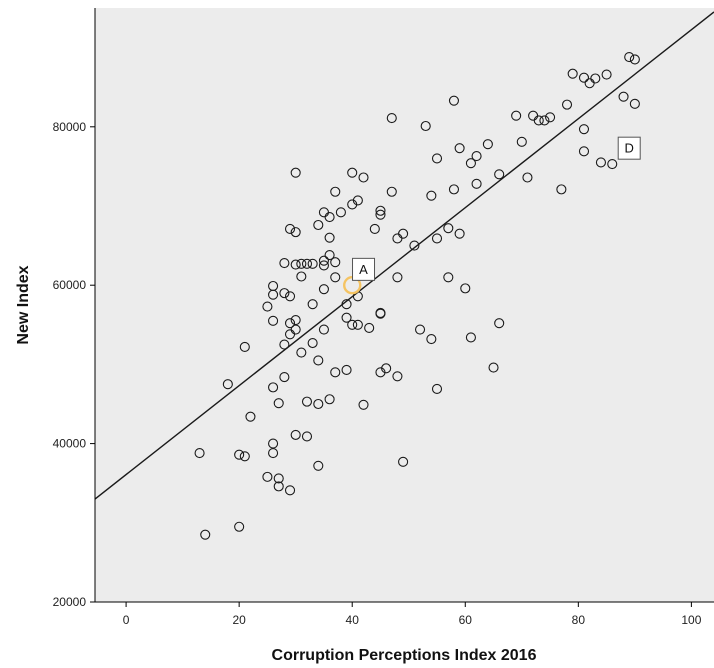 The image size is (714, 668). What do you see at coordinates (23, 304) in the screenshot?
I see `y-axis-title: New Index` at bounding box center [23, 304].